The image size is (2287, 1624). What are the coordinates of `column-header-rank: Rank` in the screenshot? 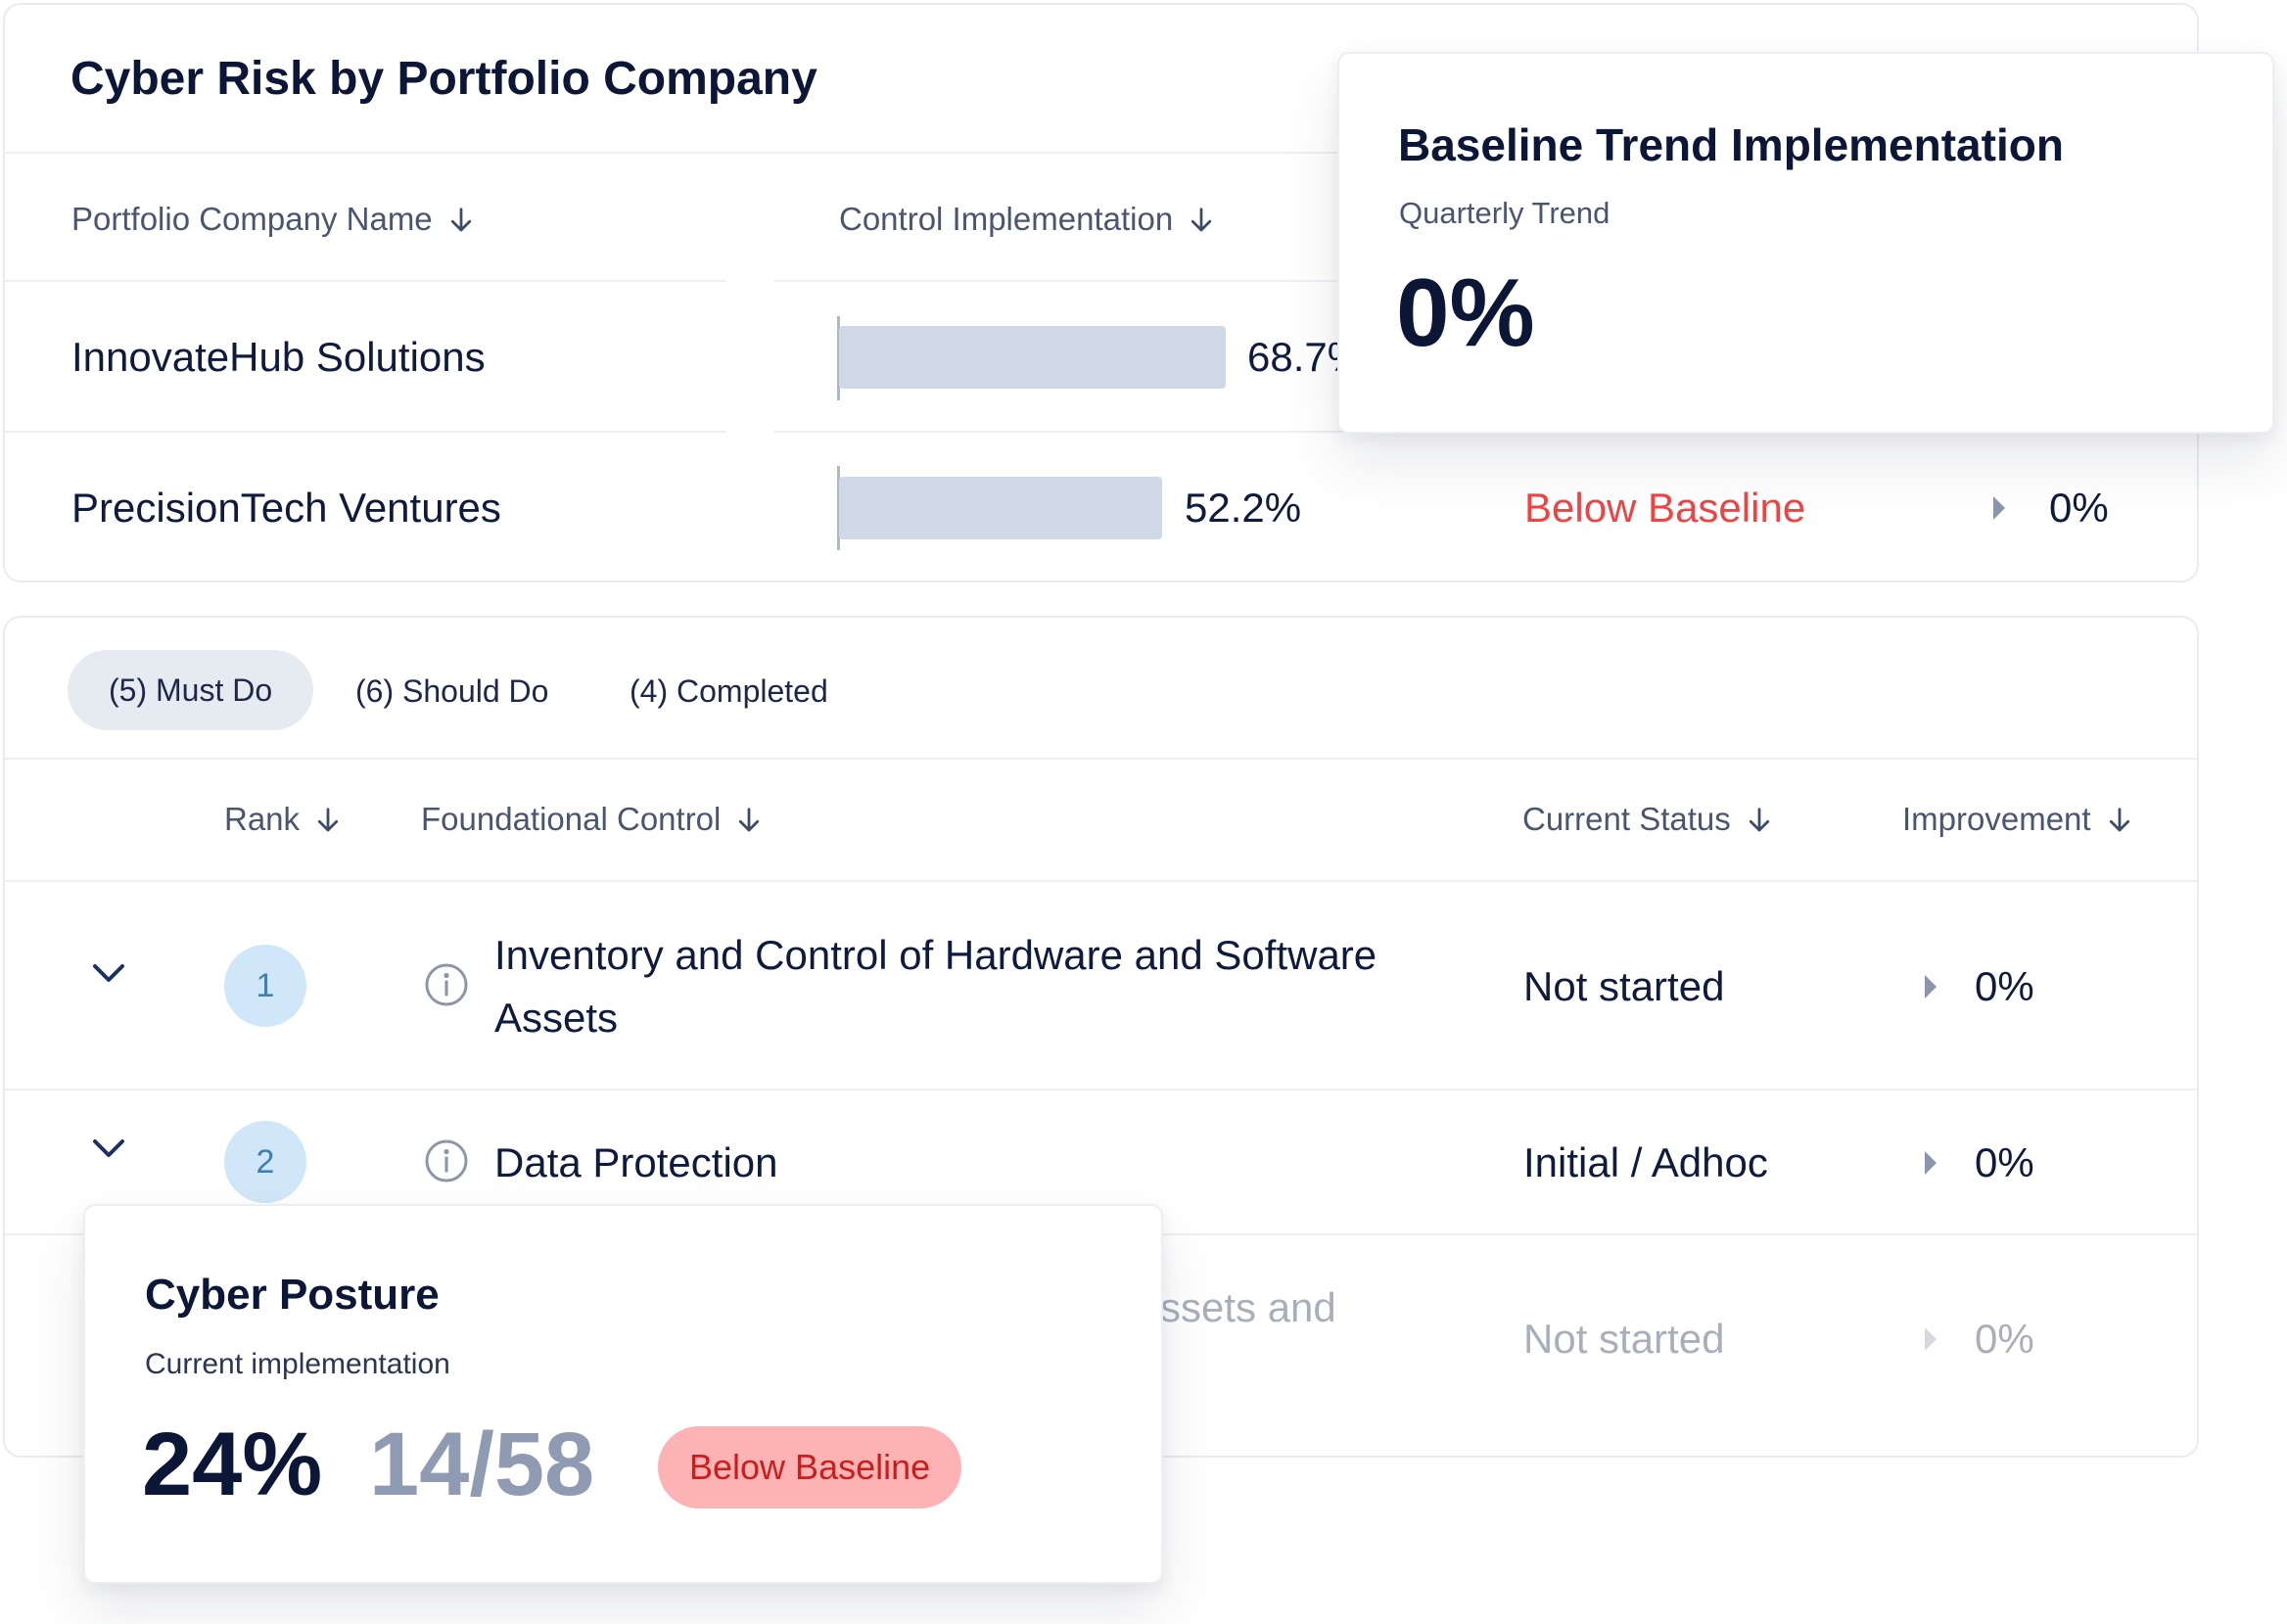 It's located at (283, 820).